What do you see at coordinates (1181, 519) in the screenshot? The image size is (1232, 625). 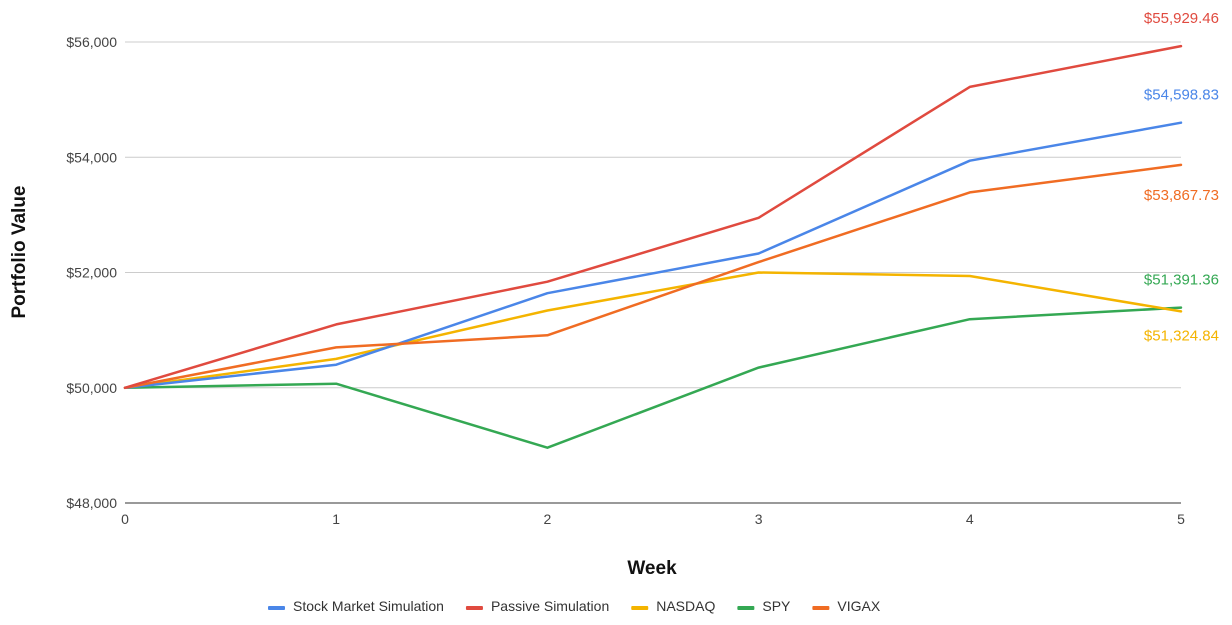 I see `x-tick-label: 5` at bounding box center [1181, 519].